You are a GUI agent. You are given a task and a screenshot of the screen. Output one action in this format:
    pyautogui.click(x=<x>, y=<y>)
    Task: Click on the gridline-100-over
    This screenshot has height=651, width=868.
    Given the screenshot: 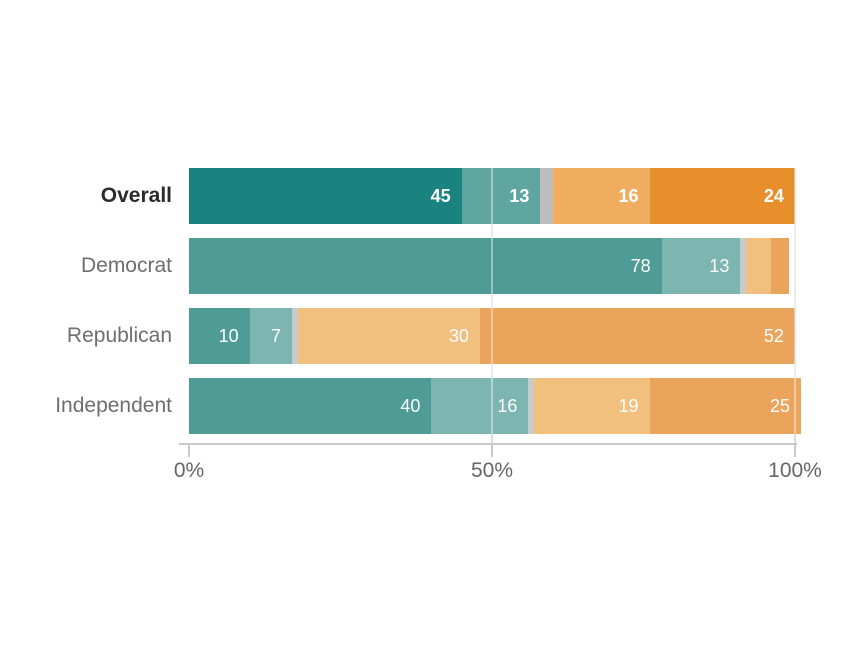 What is the action you would take?
    pyautogui.click(x=795, y=301)
    